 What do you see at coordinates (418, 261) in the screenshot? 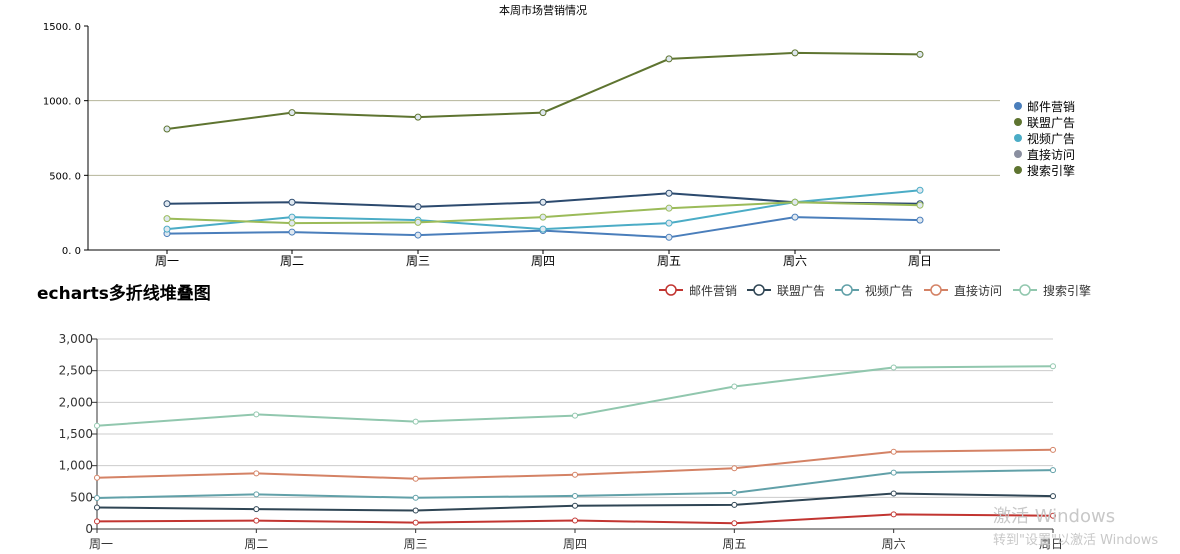
I see `chart-top-xtick-label: 周三` at bounding box center [418, 261].